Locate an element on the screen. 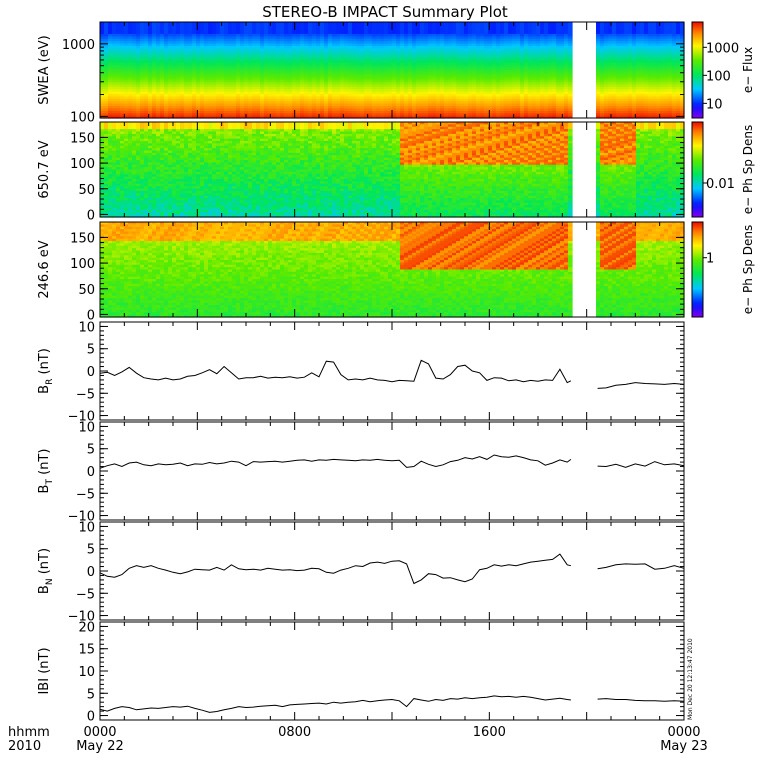 Image resolution: width=780 pixels, height=780 pixels. panel-axes-4: −10 −5 0 5 10 BR (nT) is located at coordinates (361, 372).